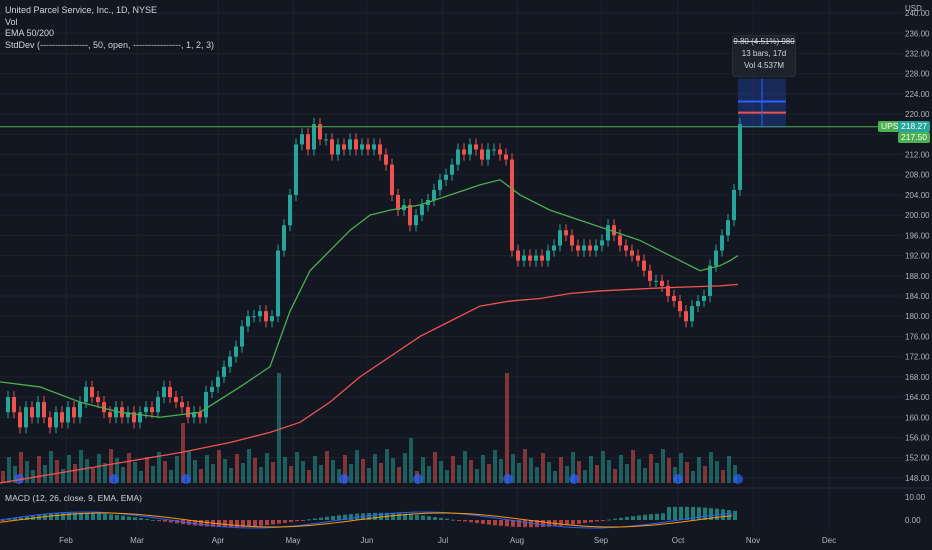  Describe the element at coordinates (344, 479) in the screenshot. I see `earnings-marker` at that location.